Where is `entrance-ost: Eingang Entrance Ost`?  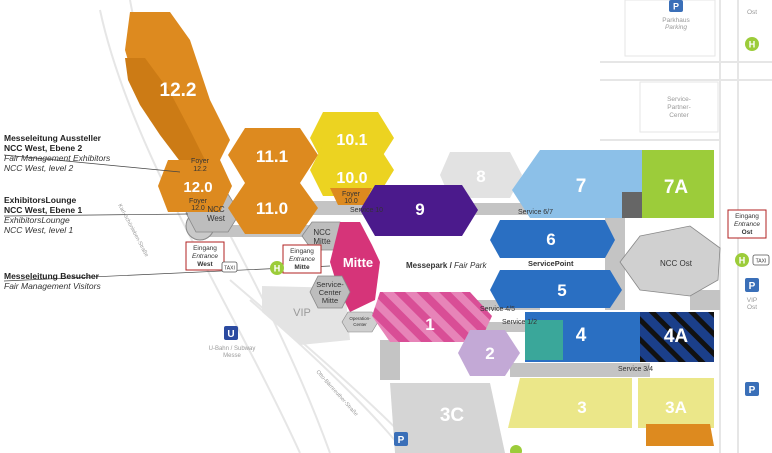
entrance-ost: Eingang Entrance Ost is located at coordinates (747, 224).